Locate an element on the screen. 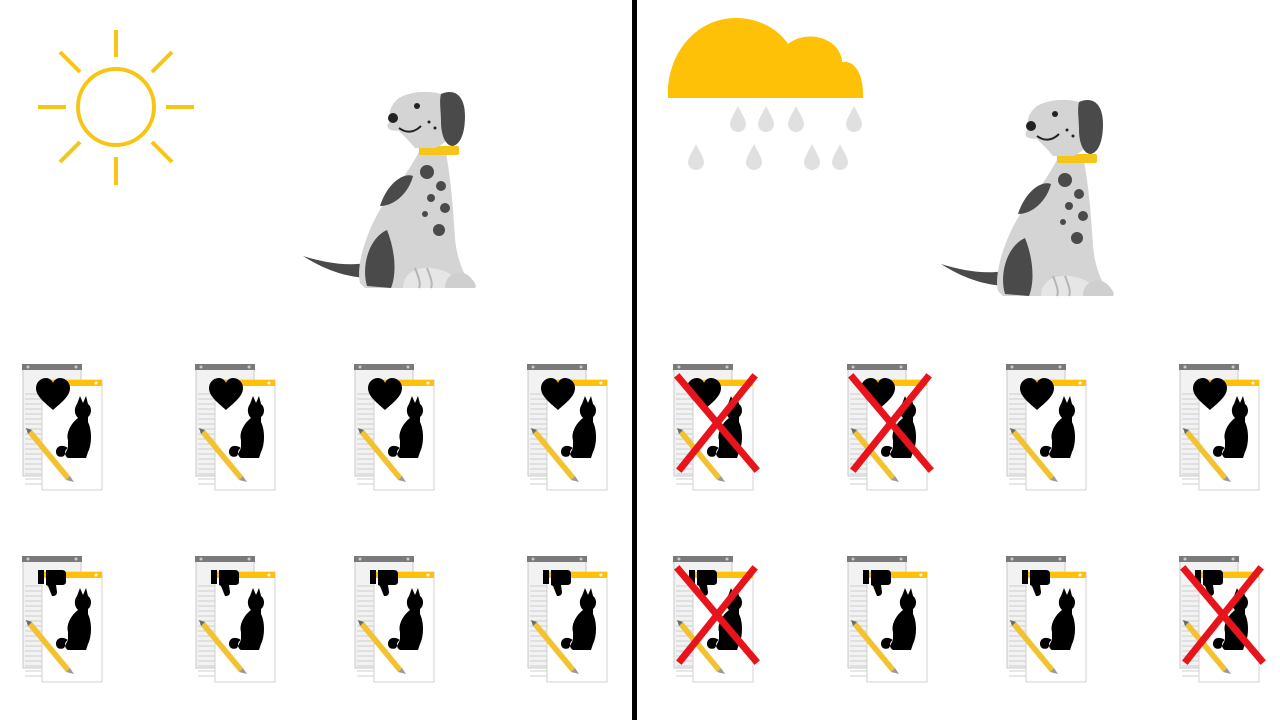  rain-cloud-icon is located at coordinates (765, 94).